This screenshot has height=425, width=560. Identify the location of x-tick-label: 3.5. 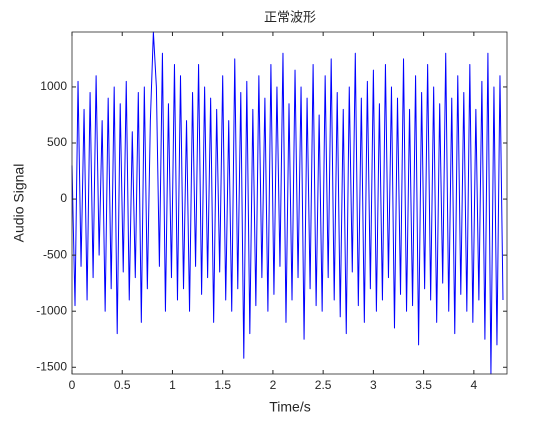
(423, 385).